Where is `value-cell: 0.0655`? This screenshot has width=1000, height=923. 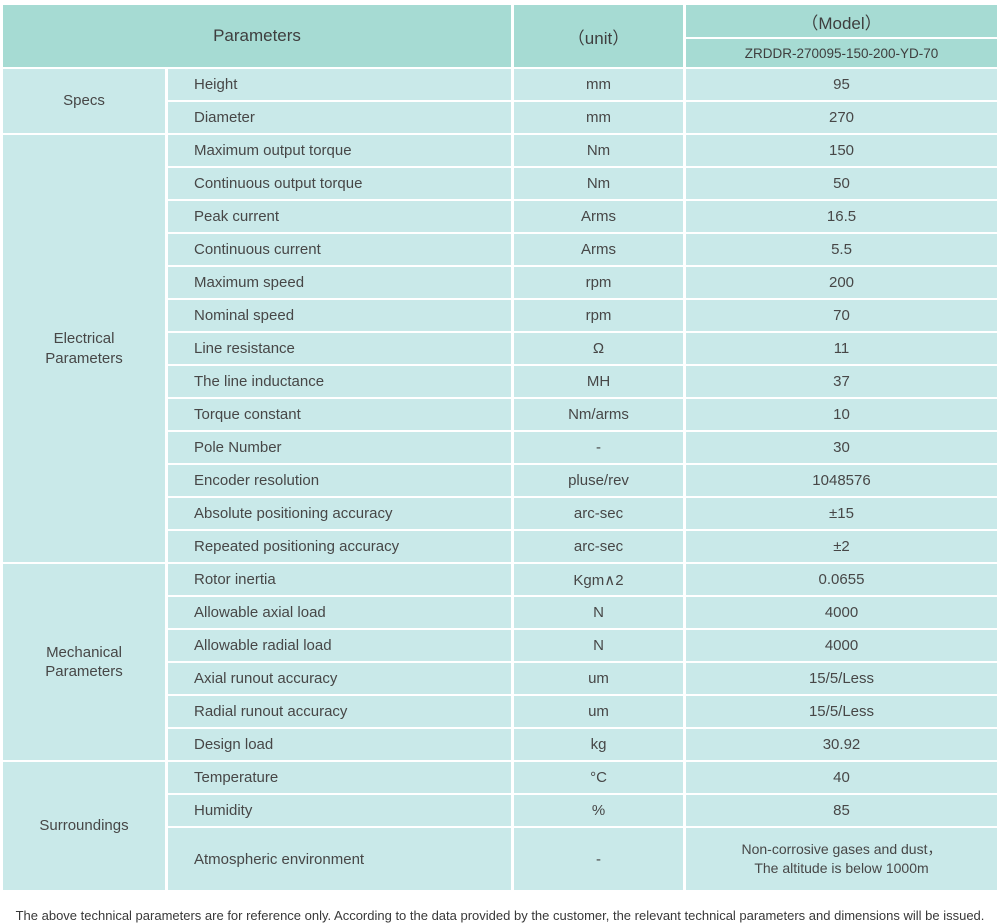 value-cell: 0.0655 is located at coordinates (841, 579).